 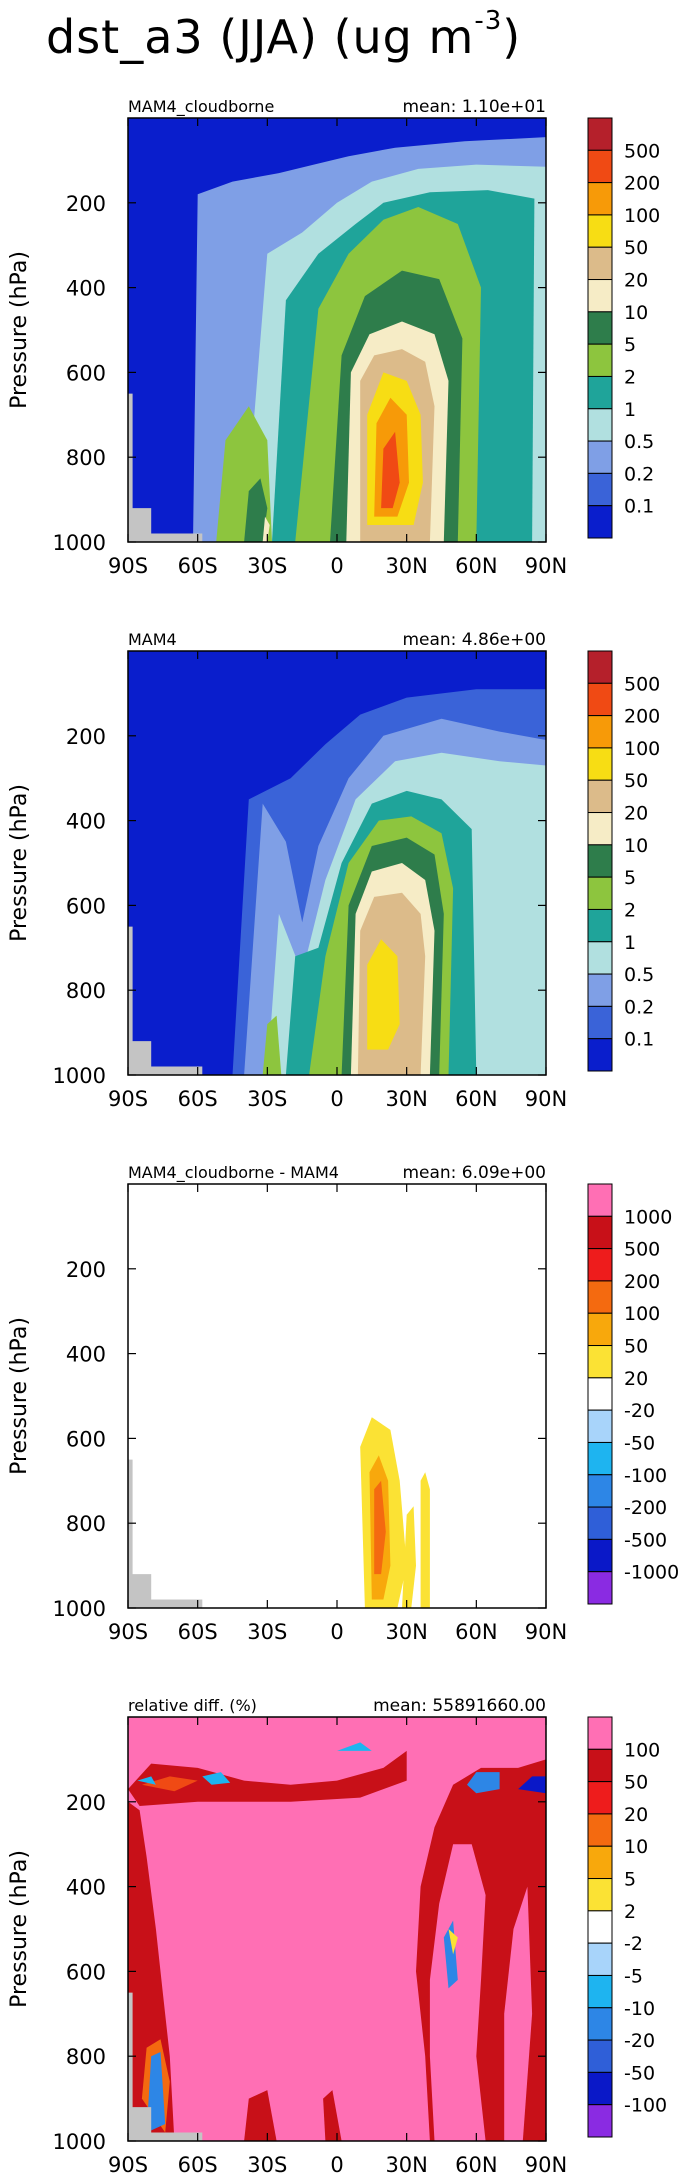 I want to click on y-axis-label: Pressure (hPa), so click(x=19, y=1396).